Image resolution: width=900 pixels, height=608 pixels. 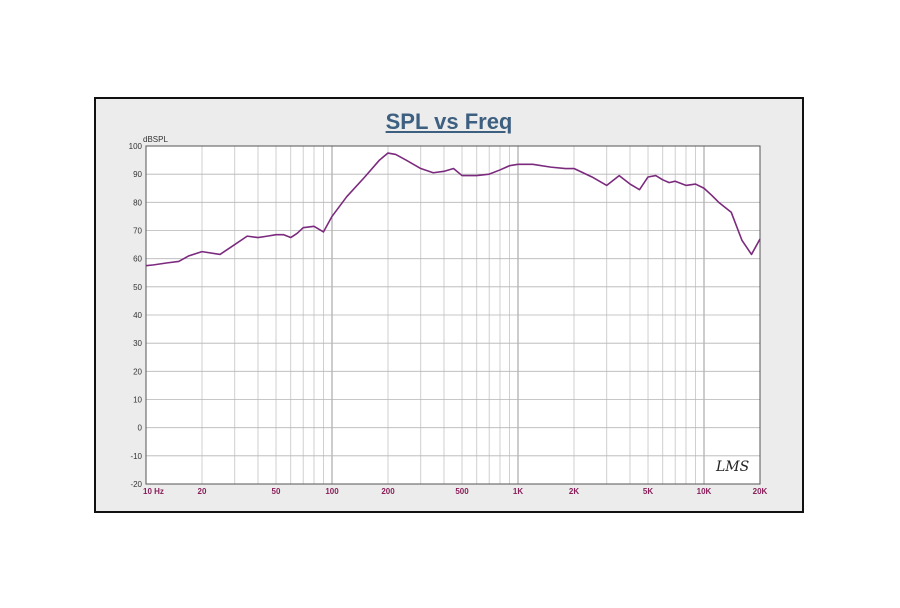 What do you see at coordinates (453, 209) in the screenshot?
I see `spl-series-line` at bounding box center [453, 209].